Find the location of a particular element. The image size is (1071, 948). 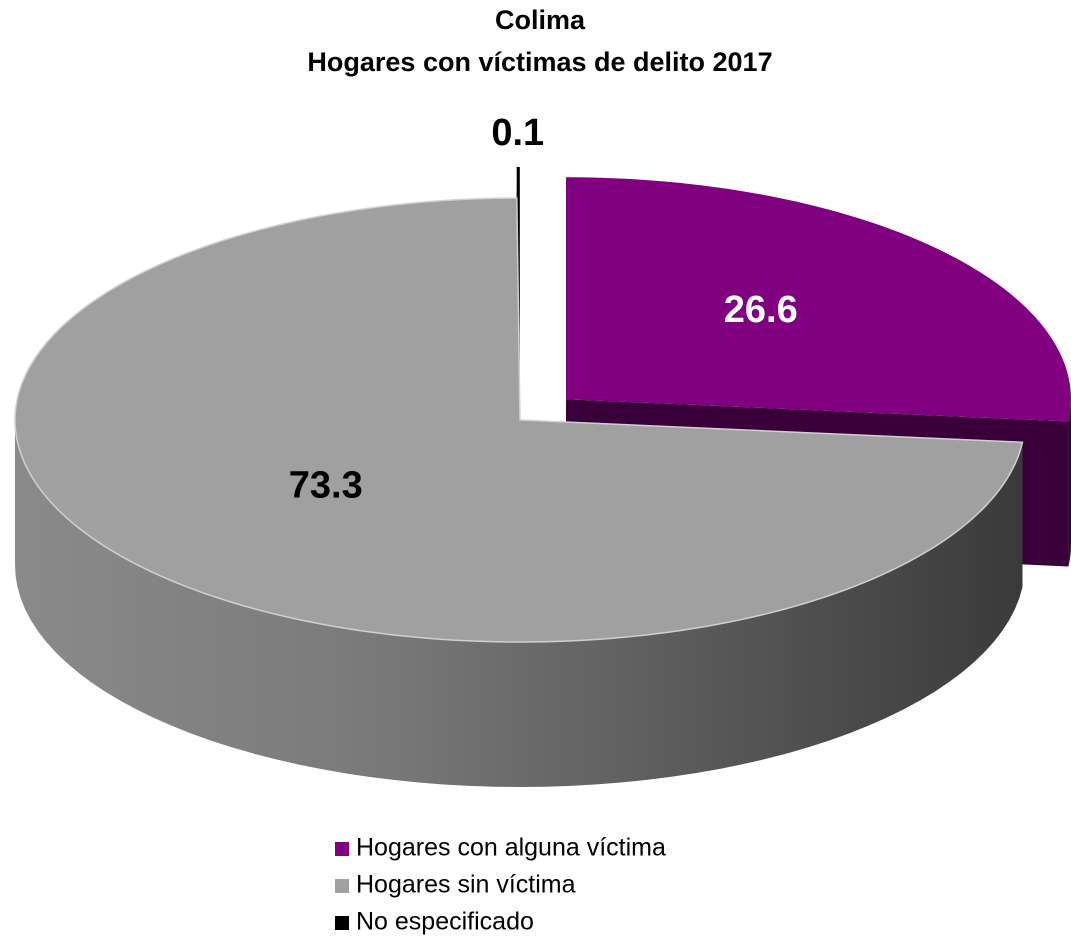

data-label: 26.6 is located at coordinates (761, 310).